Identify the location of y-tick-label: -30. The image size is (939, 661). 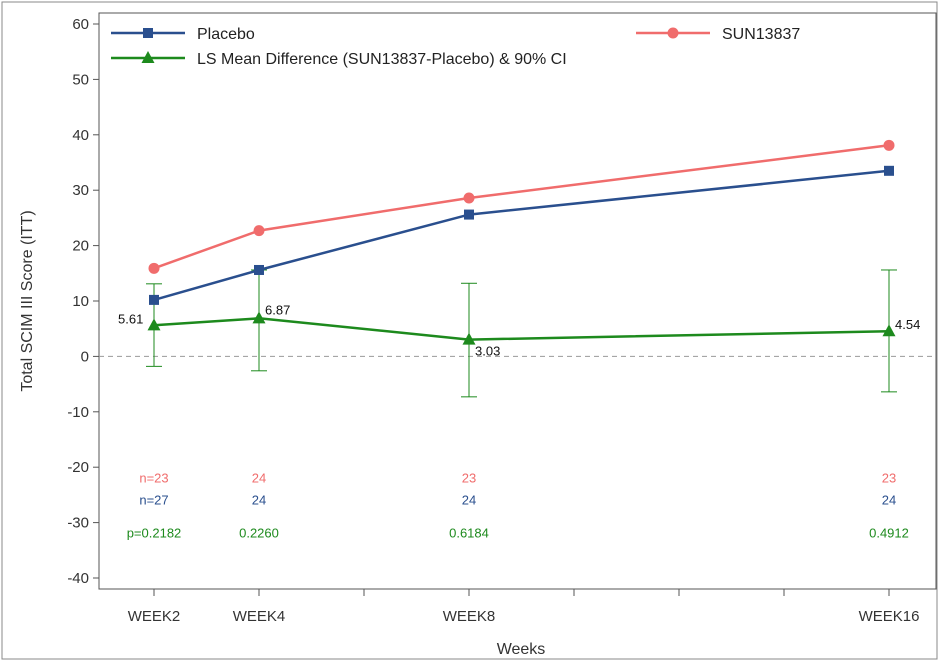
(78, 523).